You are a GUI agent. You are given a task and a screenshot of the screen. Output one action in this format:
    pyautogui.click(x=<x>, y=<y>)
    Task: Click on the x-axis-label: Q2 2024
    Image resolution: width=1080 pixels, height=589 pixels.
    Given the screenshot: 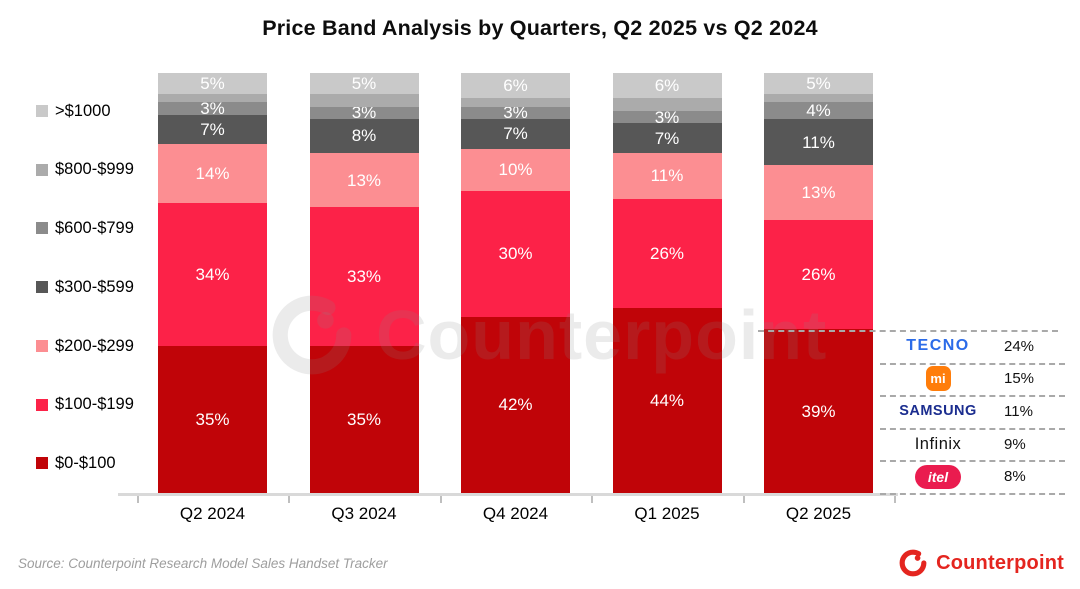 What is the action you would take?
    pyautogui.click(x=212, y=513)
    